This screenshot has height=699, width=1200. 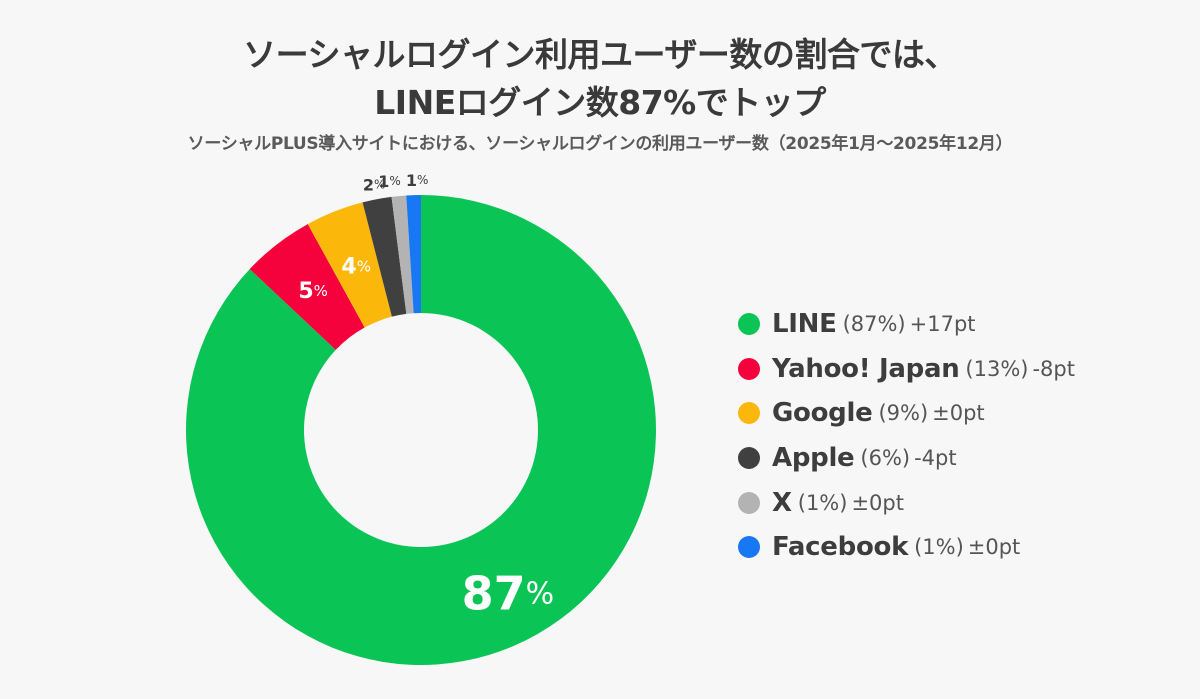 What do you see at coordinates (600, 54) in the screenshot?
I see `chart-title-line1: ソーシャルログイン利用ユーザー数の割合では、` at bounding box center [600, 54].